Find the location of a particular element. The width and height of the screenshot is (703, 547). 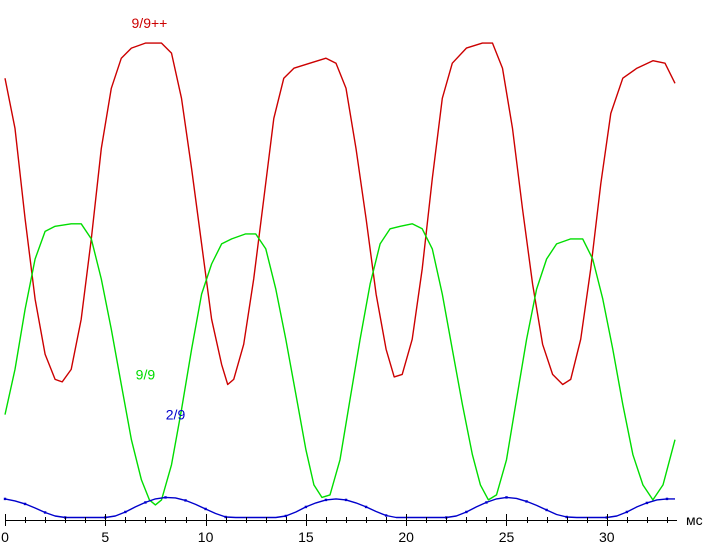

series-label-3: 2/9 is located at coordinates (176, 415).